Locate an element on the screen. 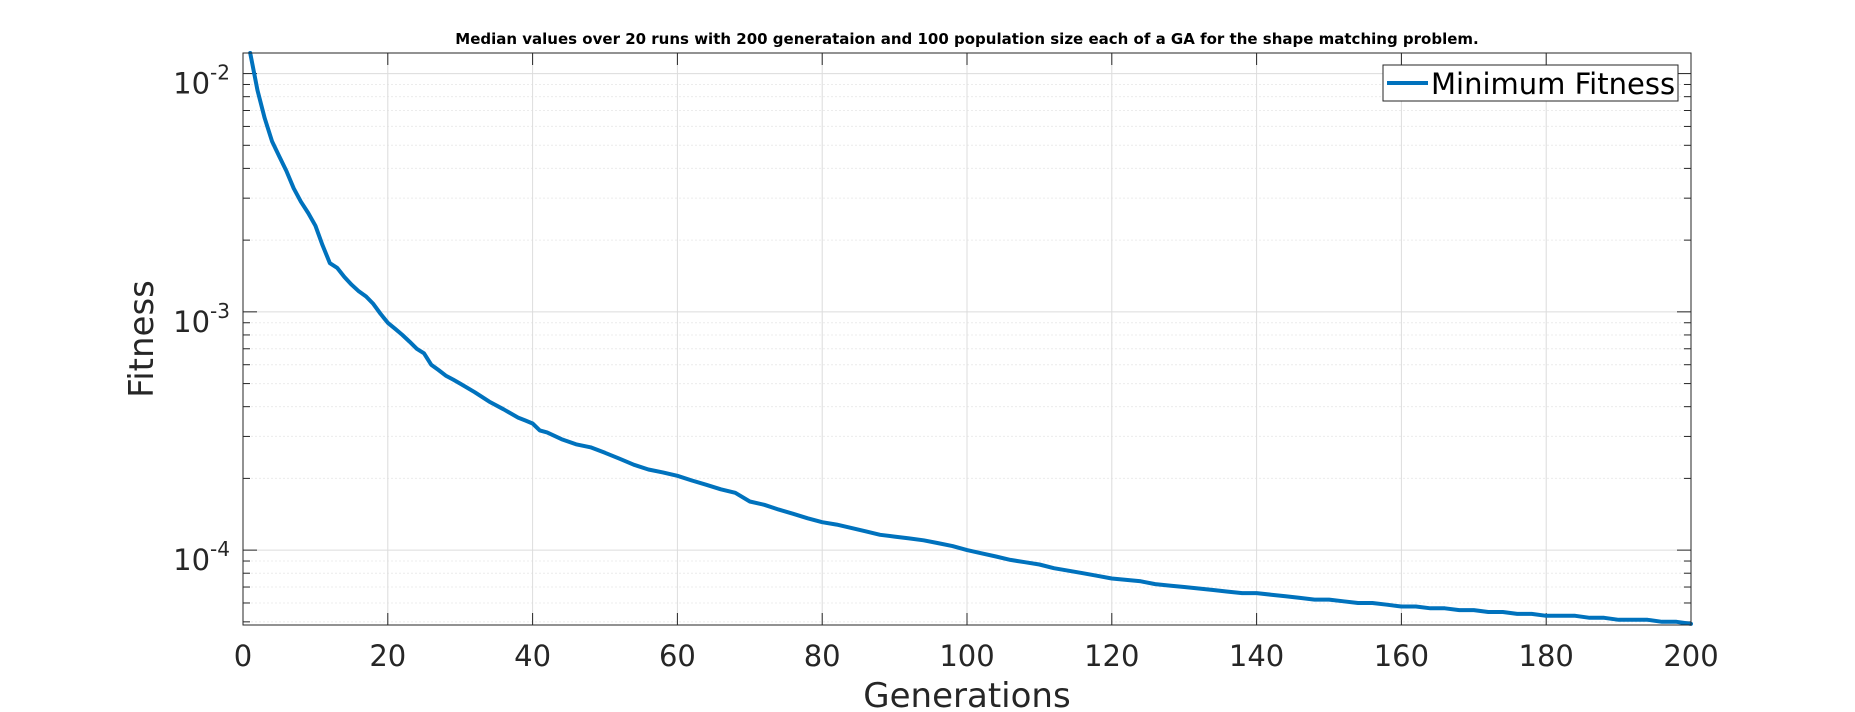 The image size is (1855, 712). x-tick-label: 40 is located at coordinates (532, 656).